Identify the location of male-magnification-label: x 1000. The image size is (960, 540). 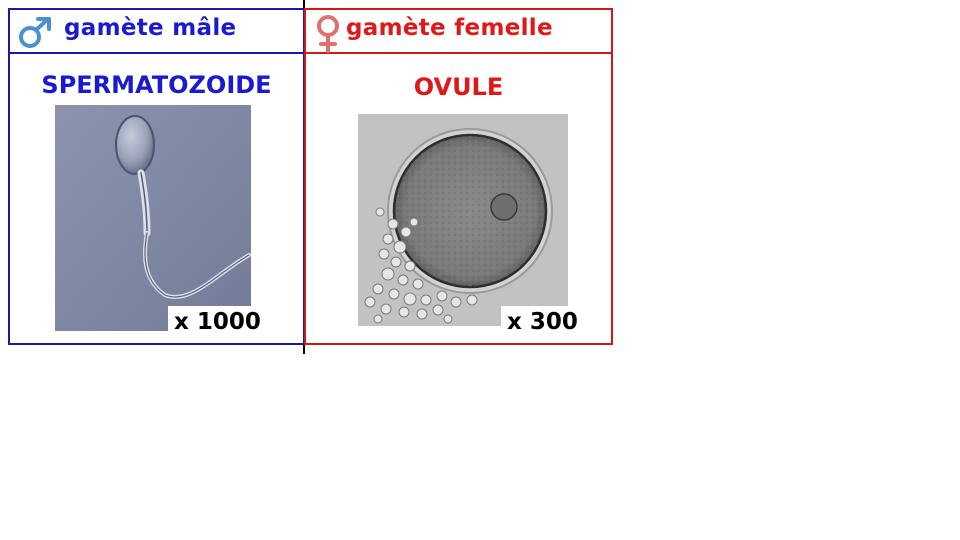
(217, 322).